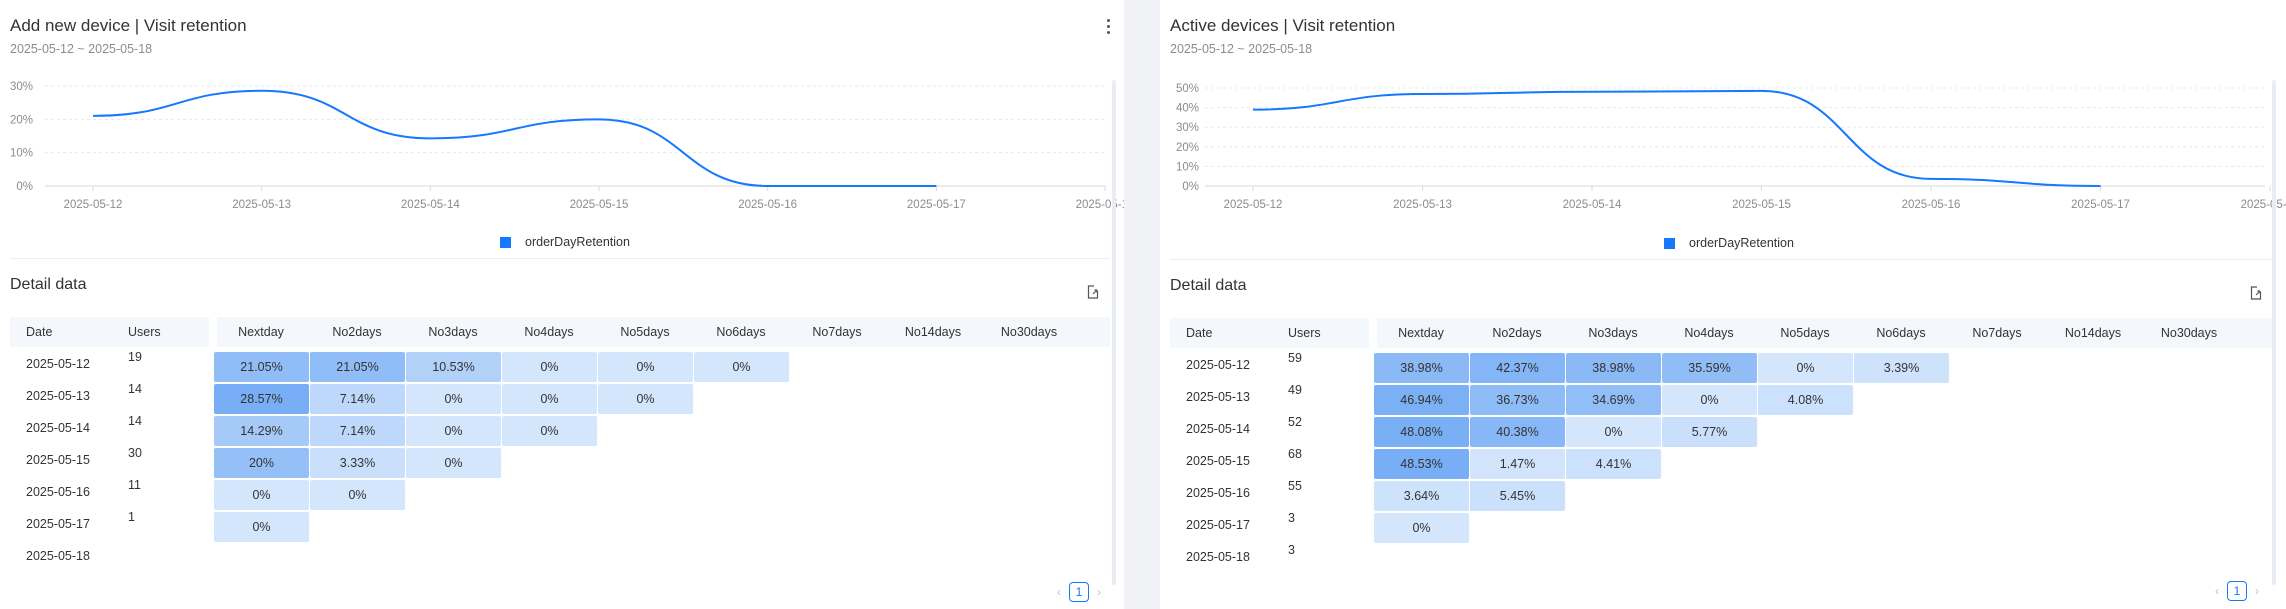  What do you see at coordinates (1421, 432) in the screenshot?
I see `retention-cell: 48.08%` at bounding box center [1421, 432].